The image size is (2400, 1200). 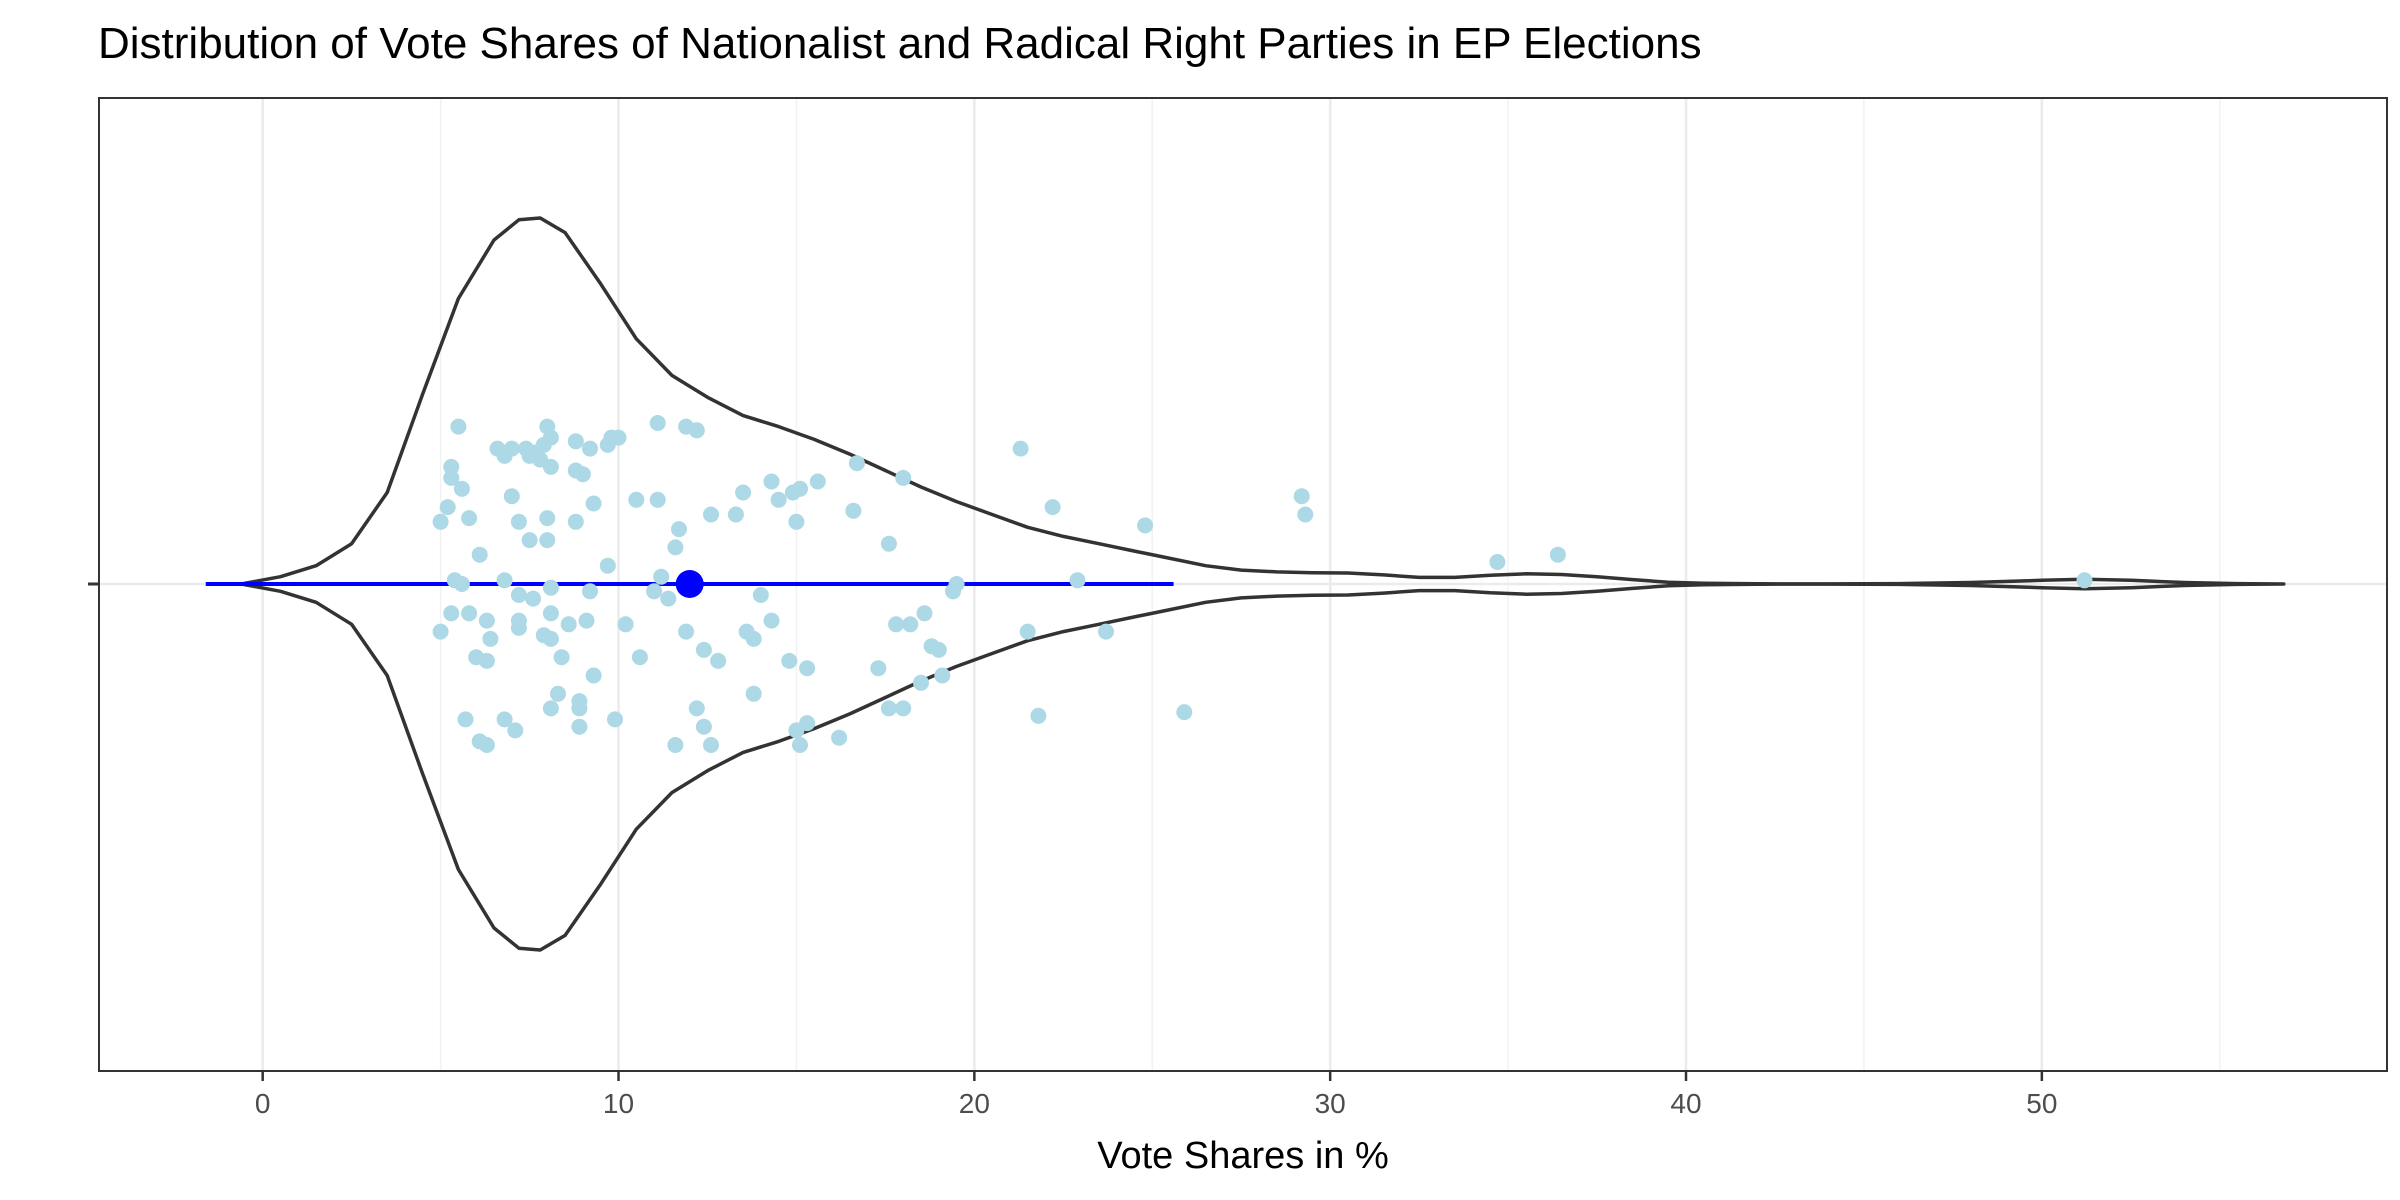 What do you see at coordinates (2041, 1103) in the screenshot?
I see `x-tick-label: 50` at bounding box center [2041, 1103].